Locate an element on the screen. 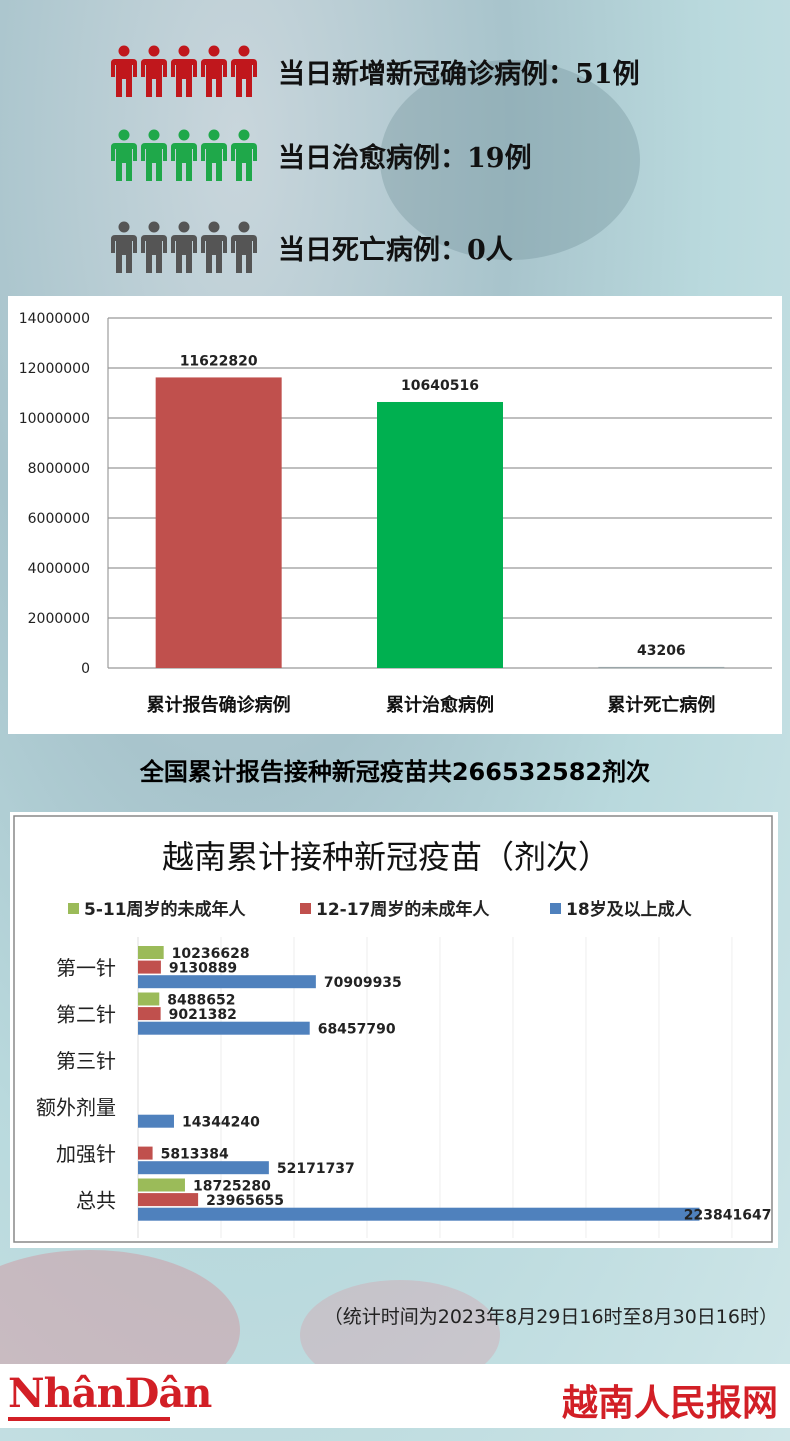 Image resolution: width=790 pixels, height=1441 pixels. y-tick-label: 14000000 is located at coordinates (54, 319).